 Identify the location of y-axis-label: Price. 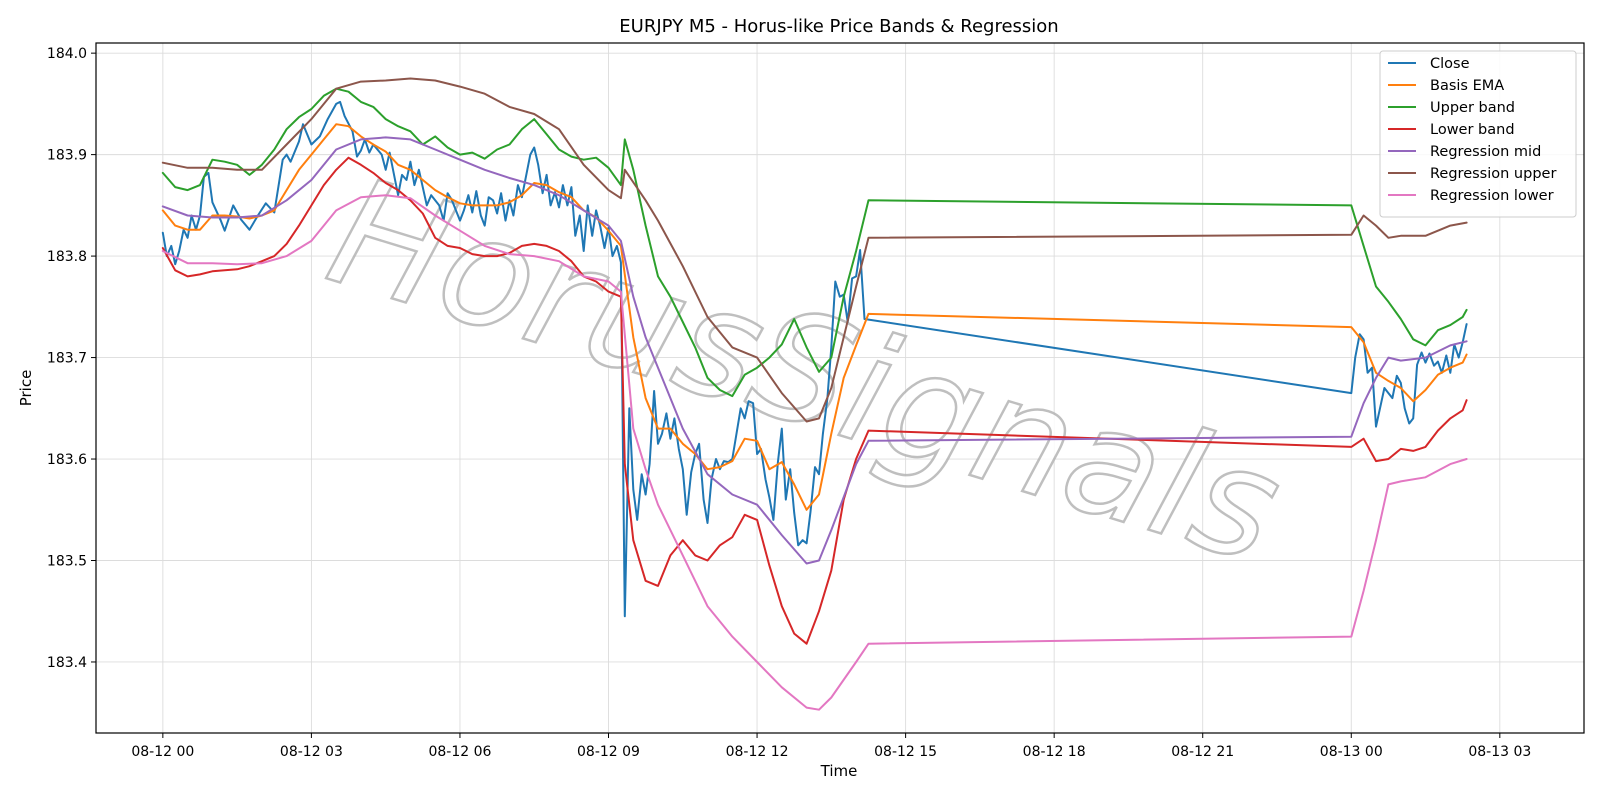
(26, 388).